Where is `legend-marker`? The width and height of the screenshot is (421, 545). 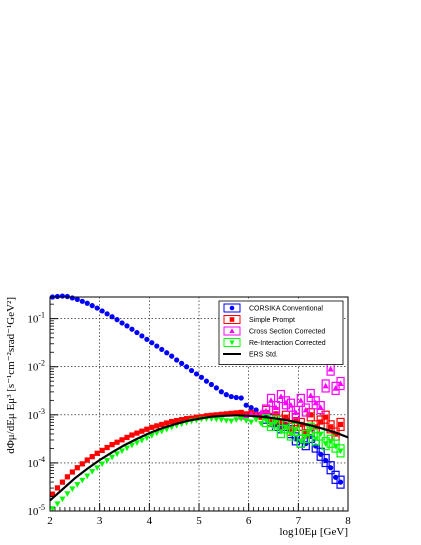 legend-marker is located at coordinates (232, 319).